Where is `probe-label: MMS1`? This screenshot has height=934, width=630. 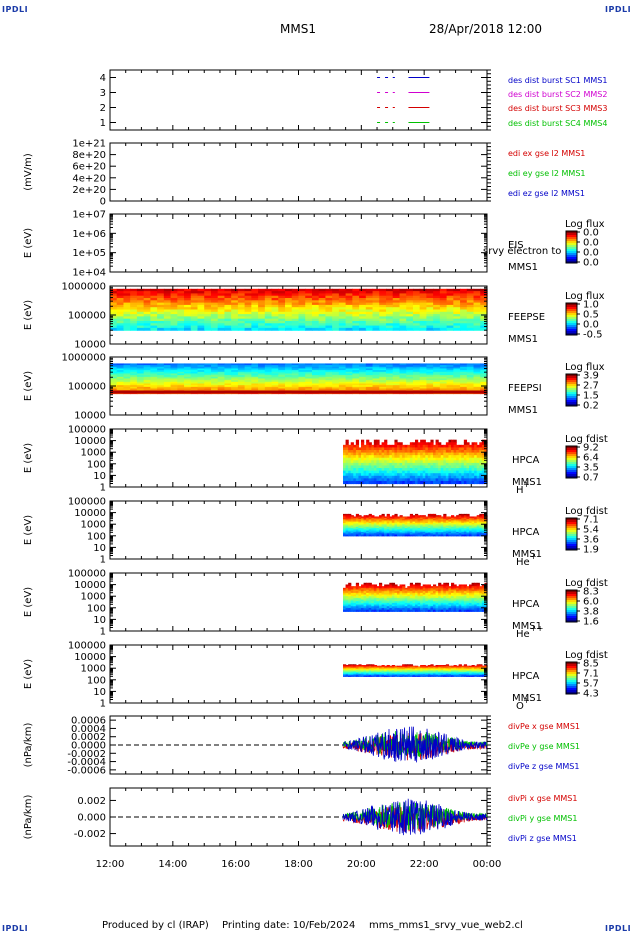 probe-label: MMS1 is located at coordinates (527, 482).